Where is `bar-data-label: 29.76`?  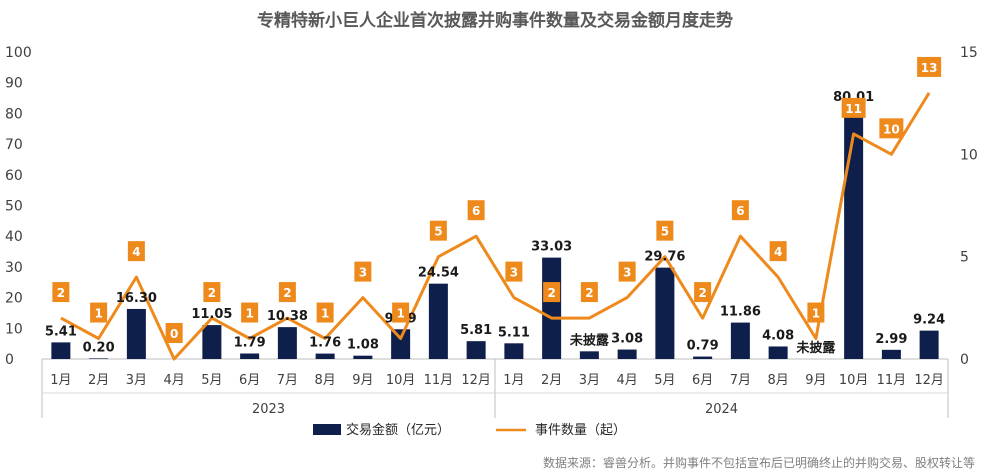 bar-data-label: 29.76 is located at coordinates (664, 257).